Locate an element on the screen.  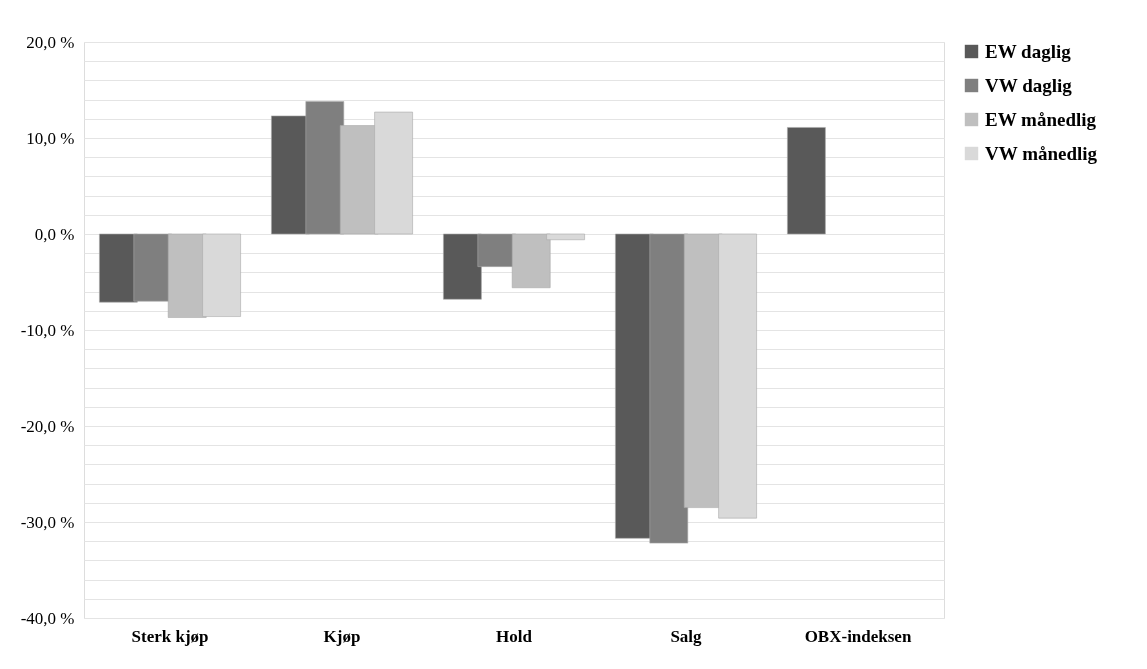
y-tick-label: 0,0 % is located at coordinates (54, 234).